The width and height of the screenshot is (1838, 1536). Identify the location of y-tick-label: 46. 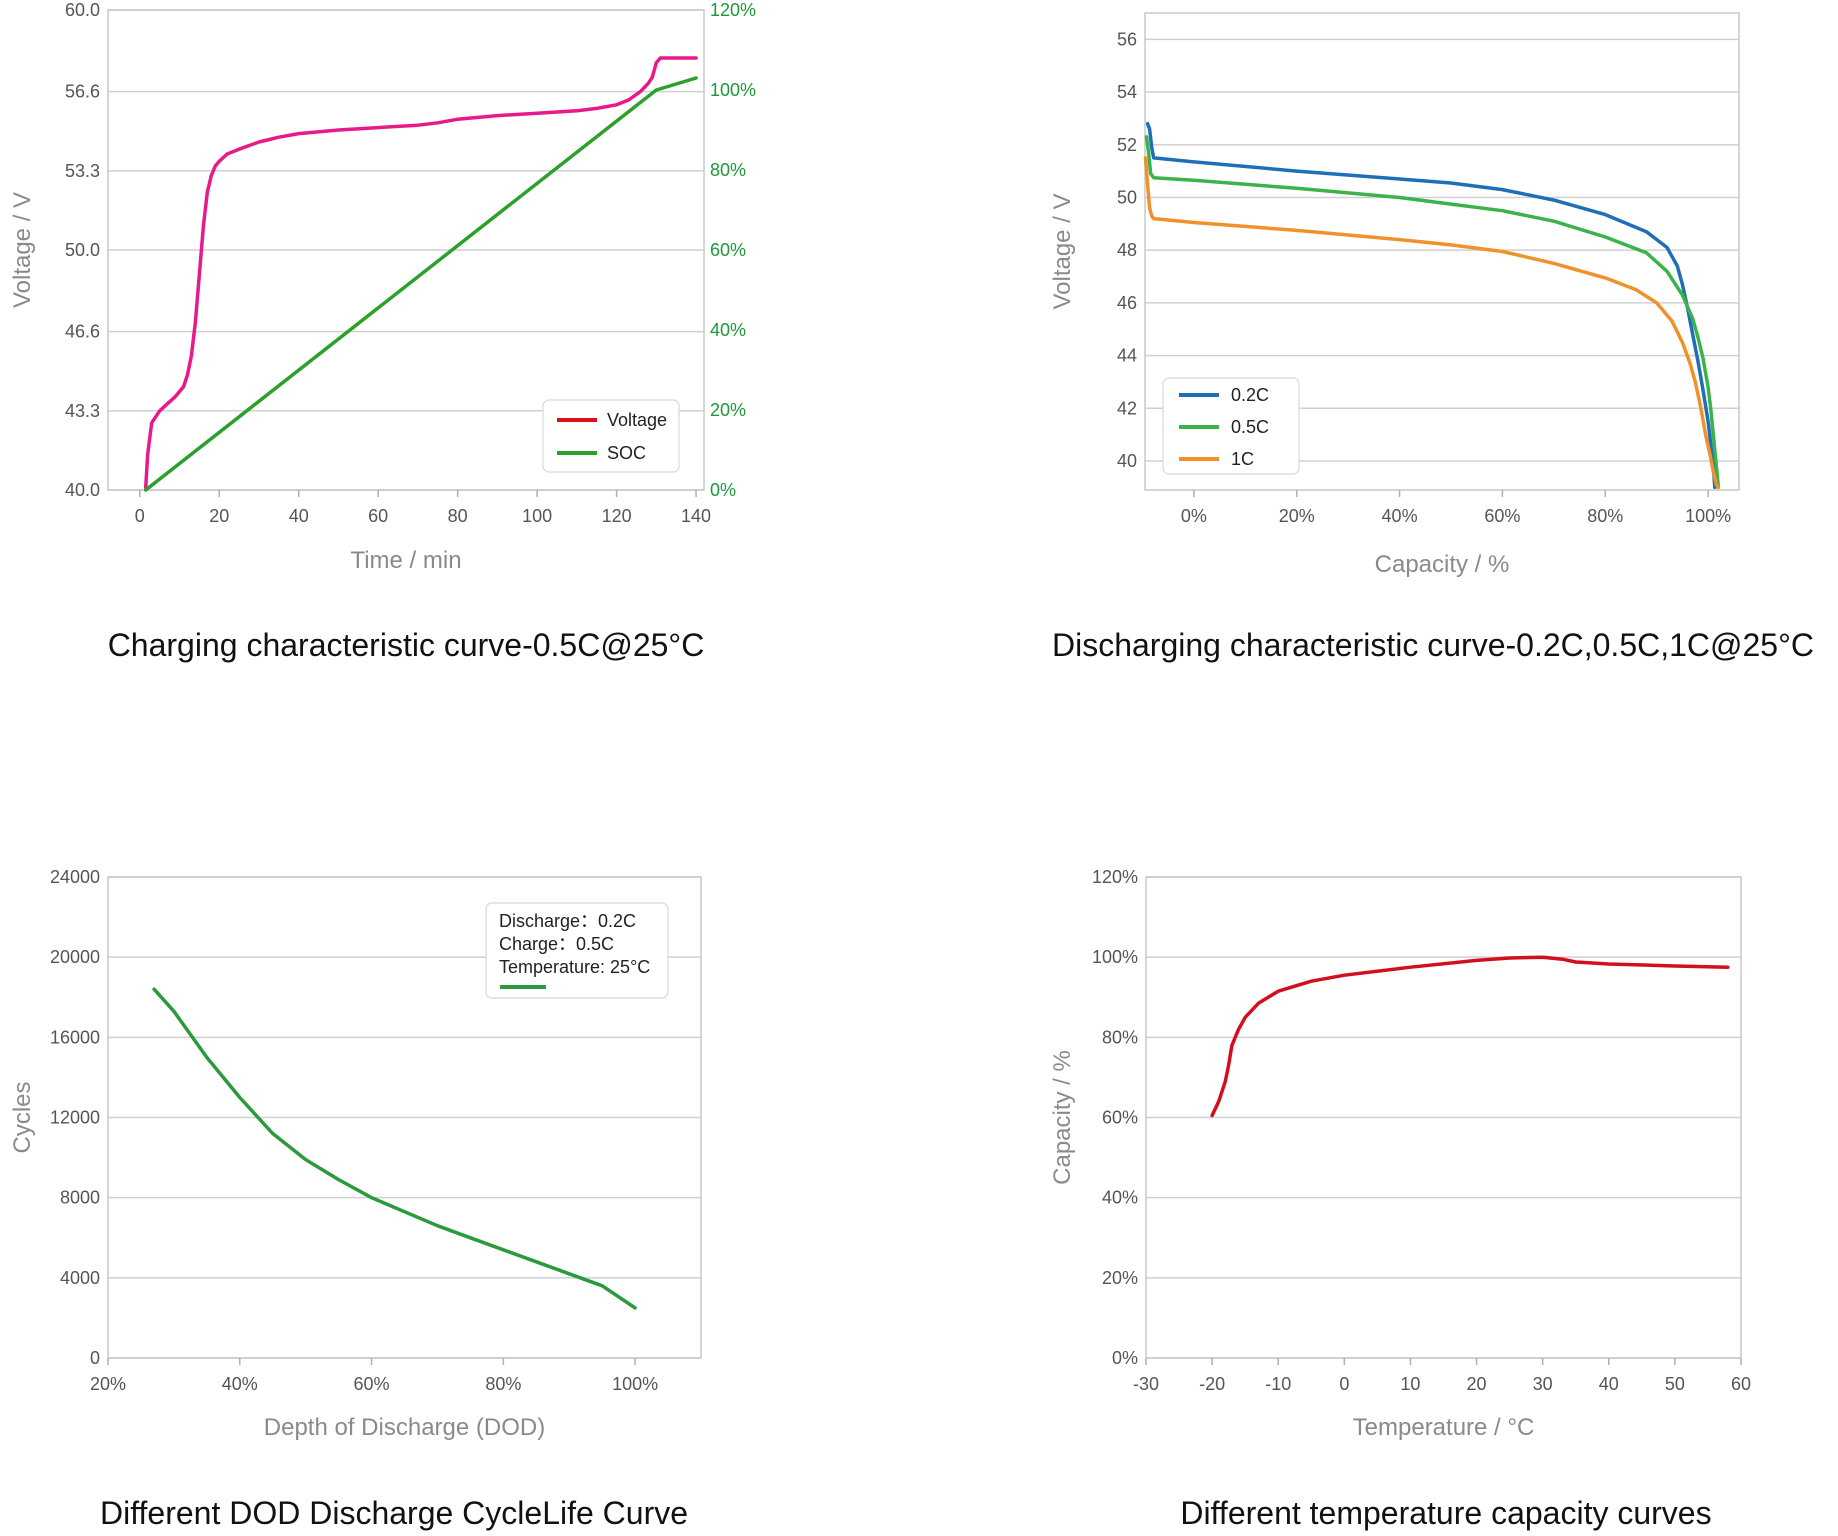
(1127, 303).